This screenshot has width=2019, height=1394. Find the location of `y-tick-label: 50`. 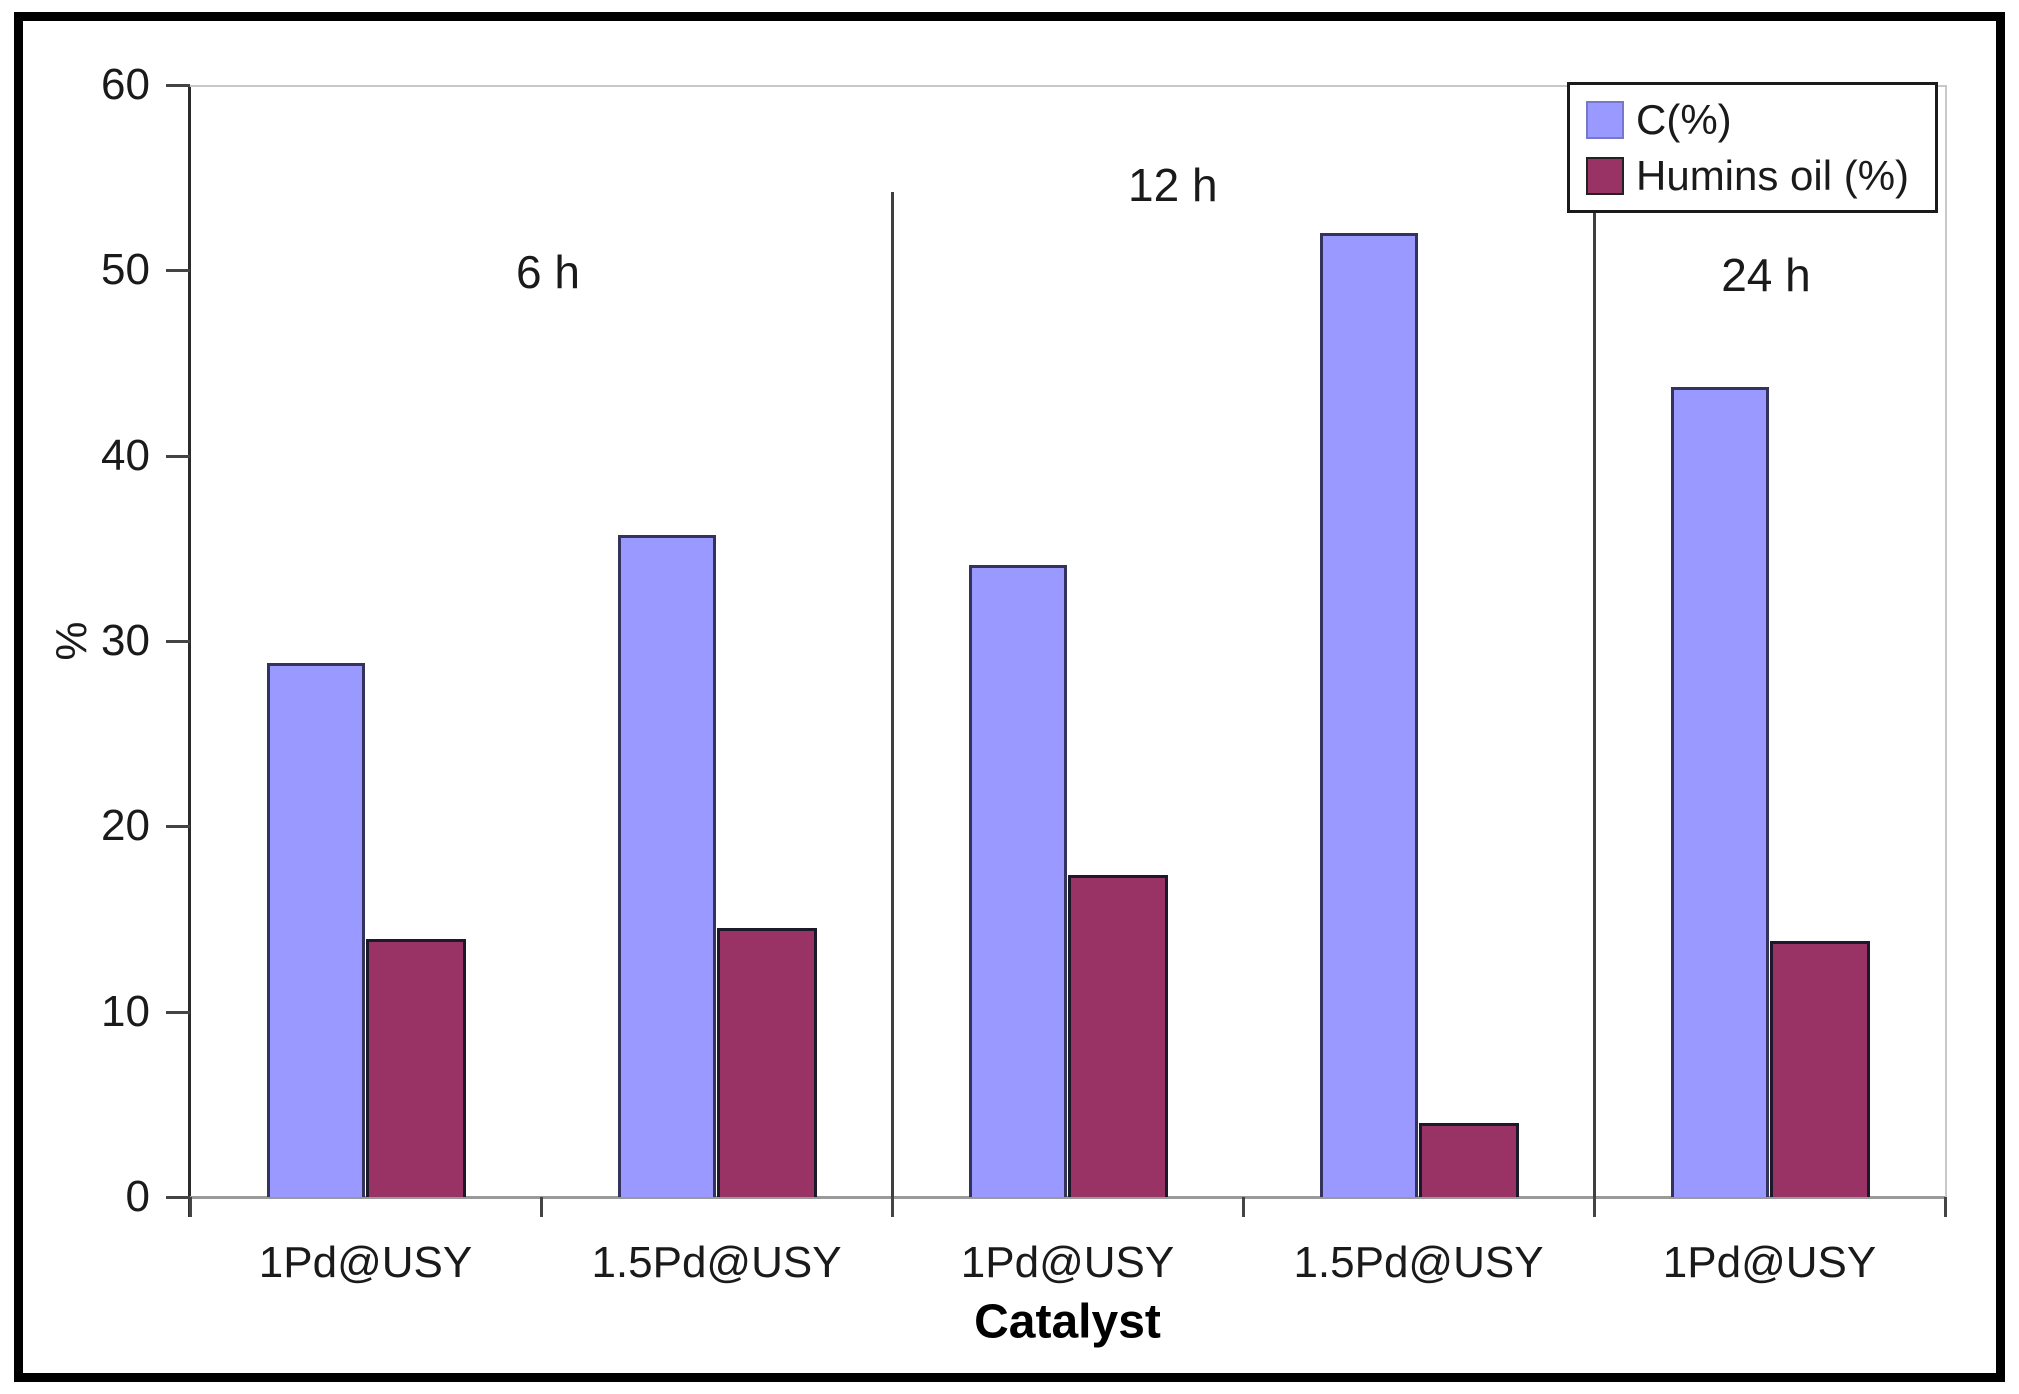

y-tick-label: 50 is located at coordinates (125, 270).